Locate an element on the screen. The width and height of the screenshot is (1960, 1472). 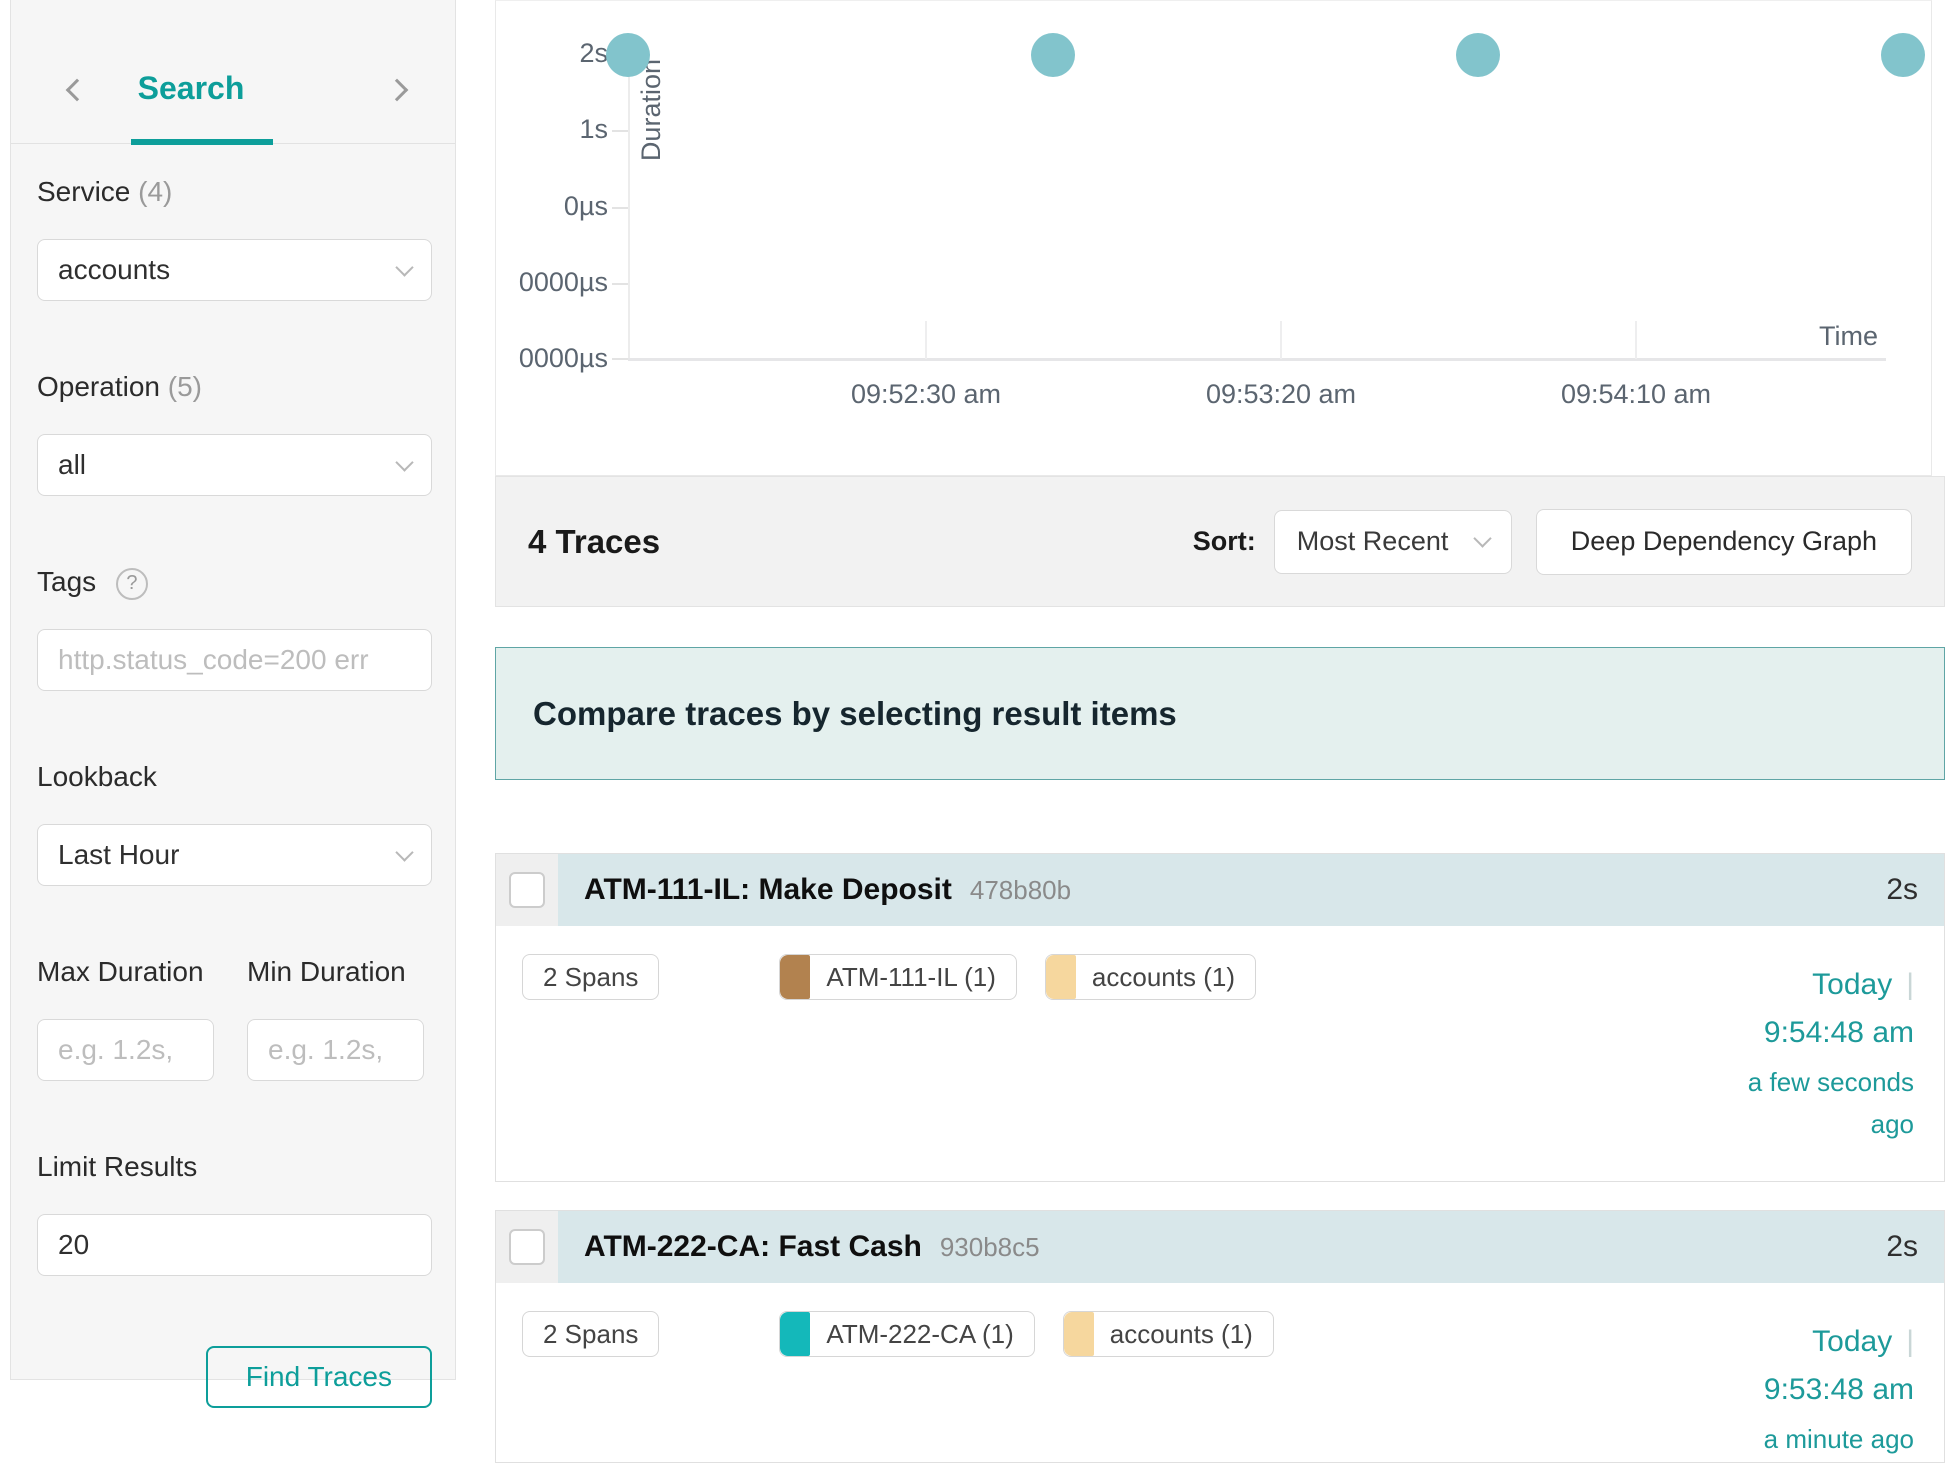
deep-dependency-graph-button: Deep Dependency Graph is located at coordinates (1723, 541).